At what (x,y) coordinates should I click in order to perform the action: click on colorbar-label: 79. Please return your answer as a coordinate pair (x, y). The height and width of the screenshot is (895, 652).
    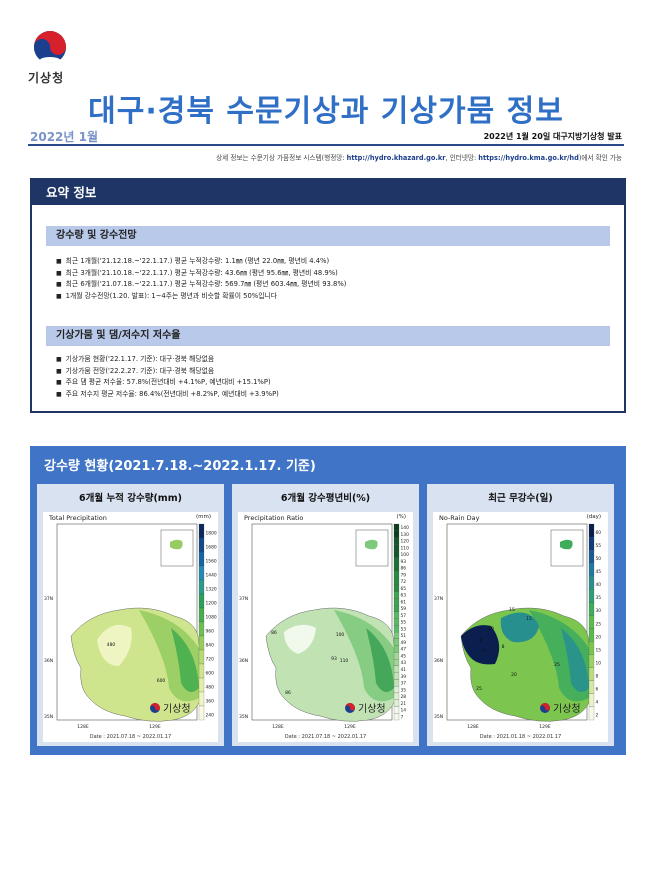
    Looking at the image, I should click on (404, 575).